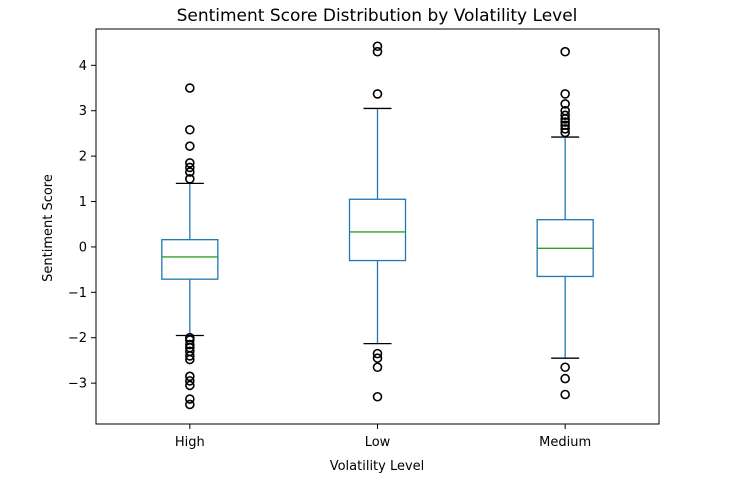  What do you see at coordinates (83, 111) in the screenshot?
I see `y-tick-label: 3` at bounding box center [83, 111].